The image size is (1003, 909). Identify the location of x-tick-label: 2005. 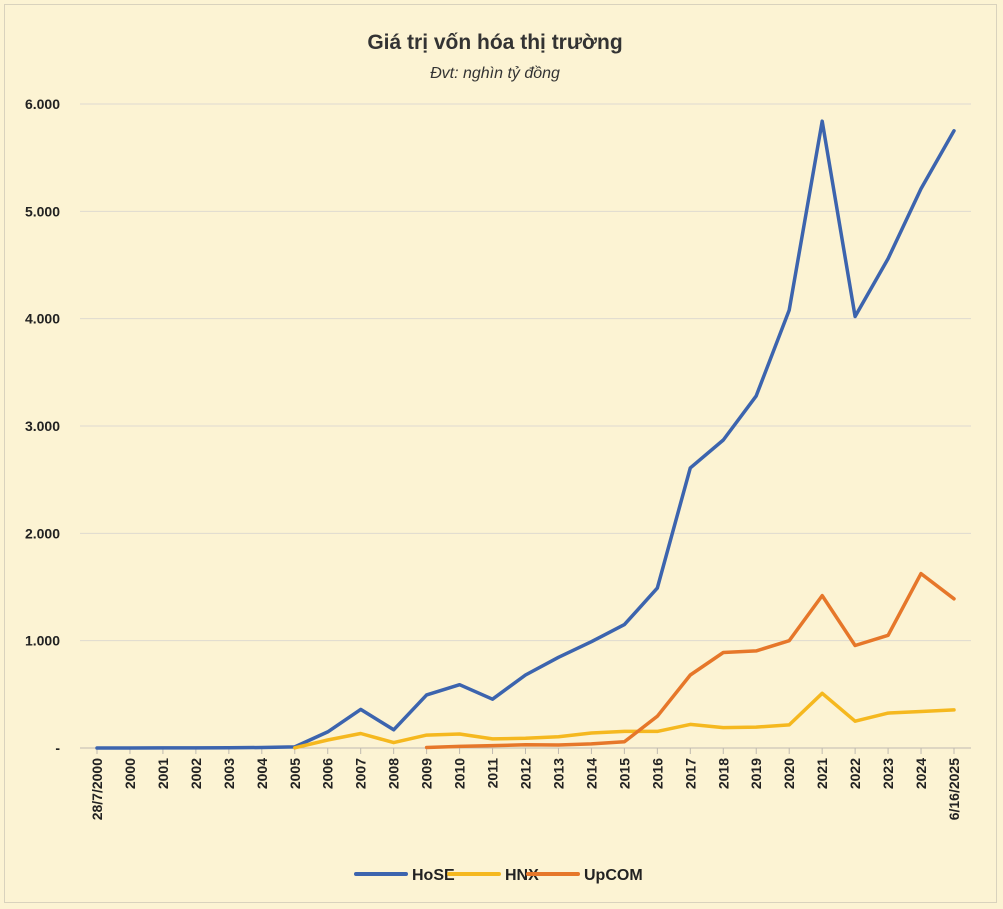
(295, 773).